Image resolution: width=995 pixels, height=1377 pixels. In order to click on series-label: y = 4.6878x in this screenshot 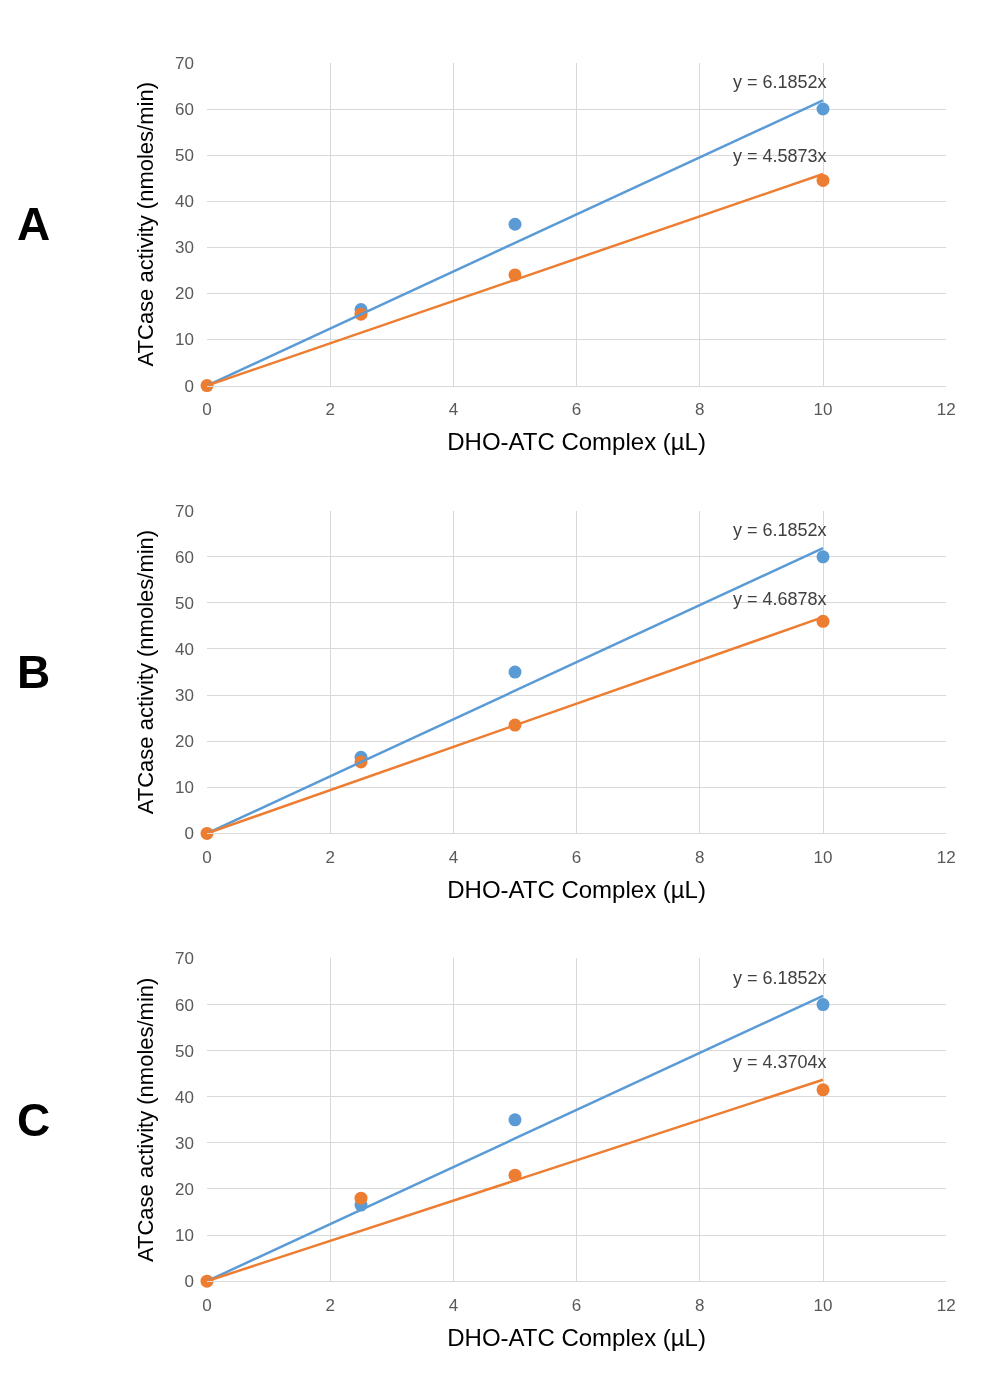, I will do `click(780, 599)`.